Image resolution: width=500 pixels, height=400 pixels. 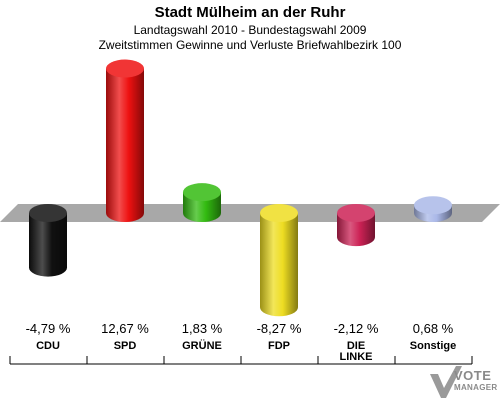 What do you see at coordinates (433, 346) in the screenshot?
I see `category-label: Sonstige` at bounding box center [433, 346].